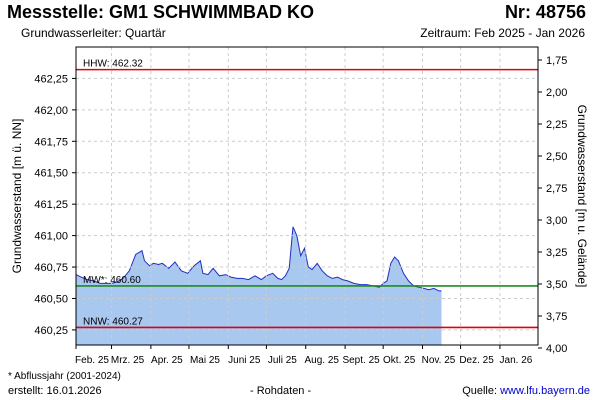  Describe the element at coordinates (51, 142) in the screenshot. I see `y-tick-label: 461,75` at that location.